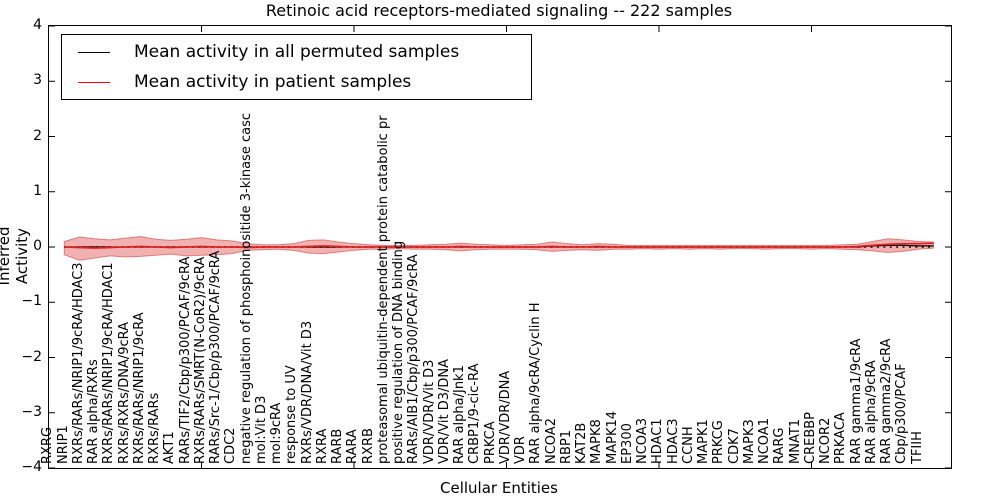 The width and height of the screenshot is (1000, 500). What do you see at coordinates (810, 438) in the screenshot?
I see `x-tick-label: CREBBP` at bounding box center [810, 438].